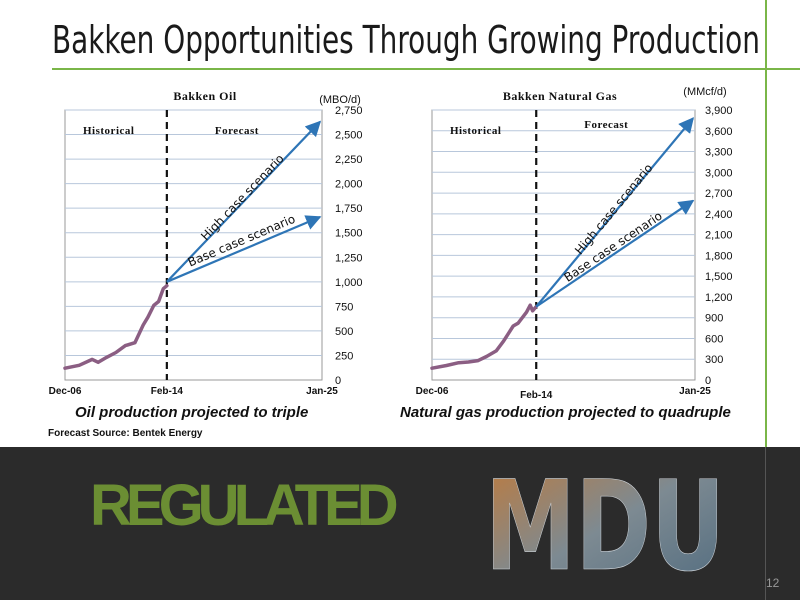  I want to click on gas-base-case-arrow, so click(615, 253).